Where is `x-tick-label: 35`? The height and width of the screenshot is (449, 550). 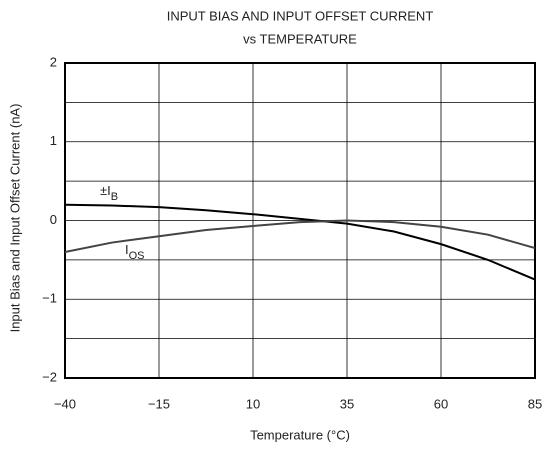 x-tick-label: 35 is located at coordinates (347, 403).